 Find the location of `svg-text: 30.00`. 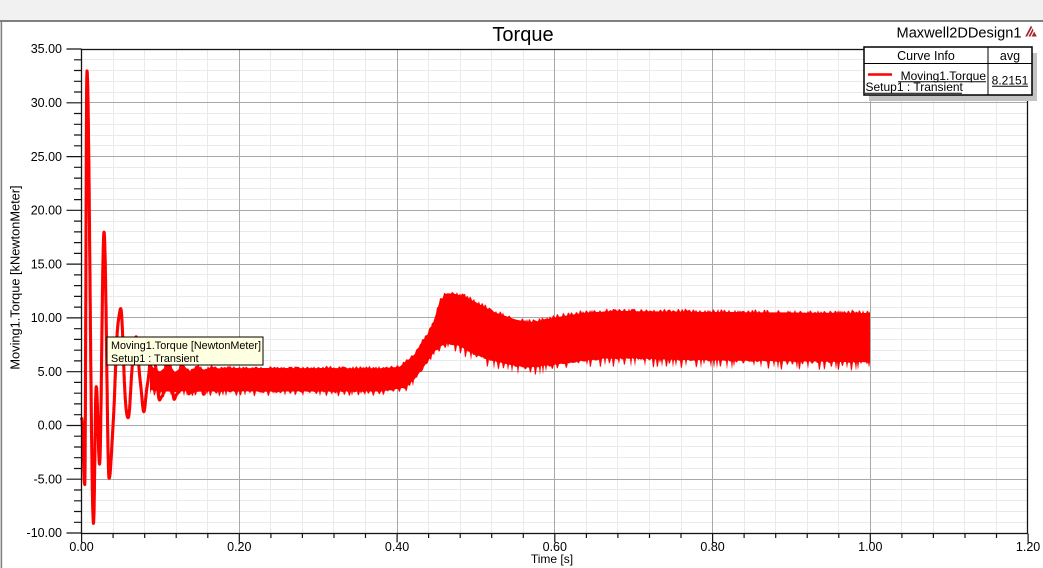

svg-text: 30.00 is located at coordinates (46, 103).